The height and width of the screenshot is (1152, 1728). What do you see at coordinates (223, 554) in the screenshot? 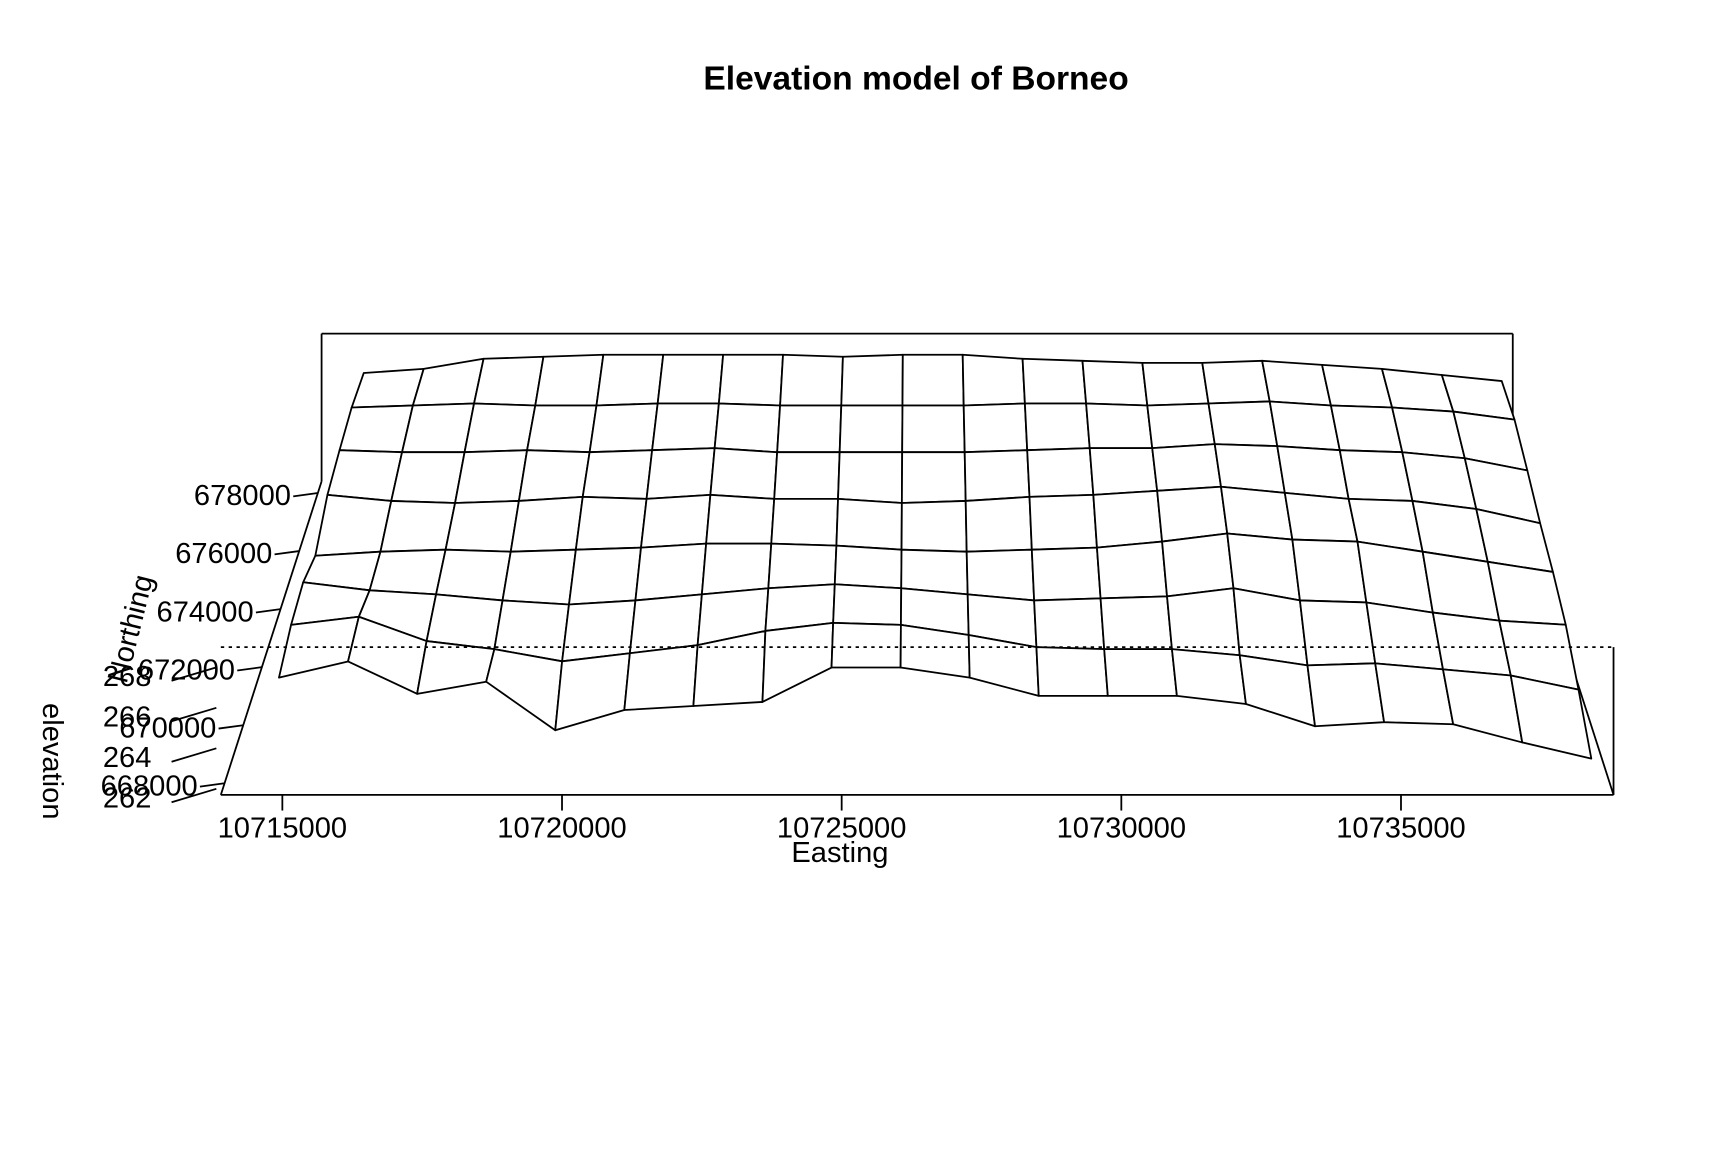
I see `y-tick-label: 676000` at bounding box center [223, 554].